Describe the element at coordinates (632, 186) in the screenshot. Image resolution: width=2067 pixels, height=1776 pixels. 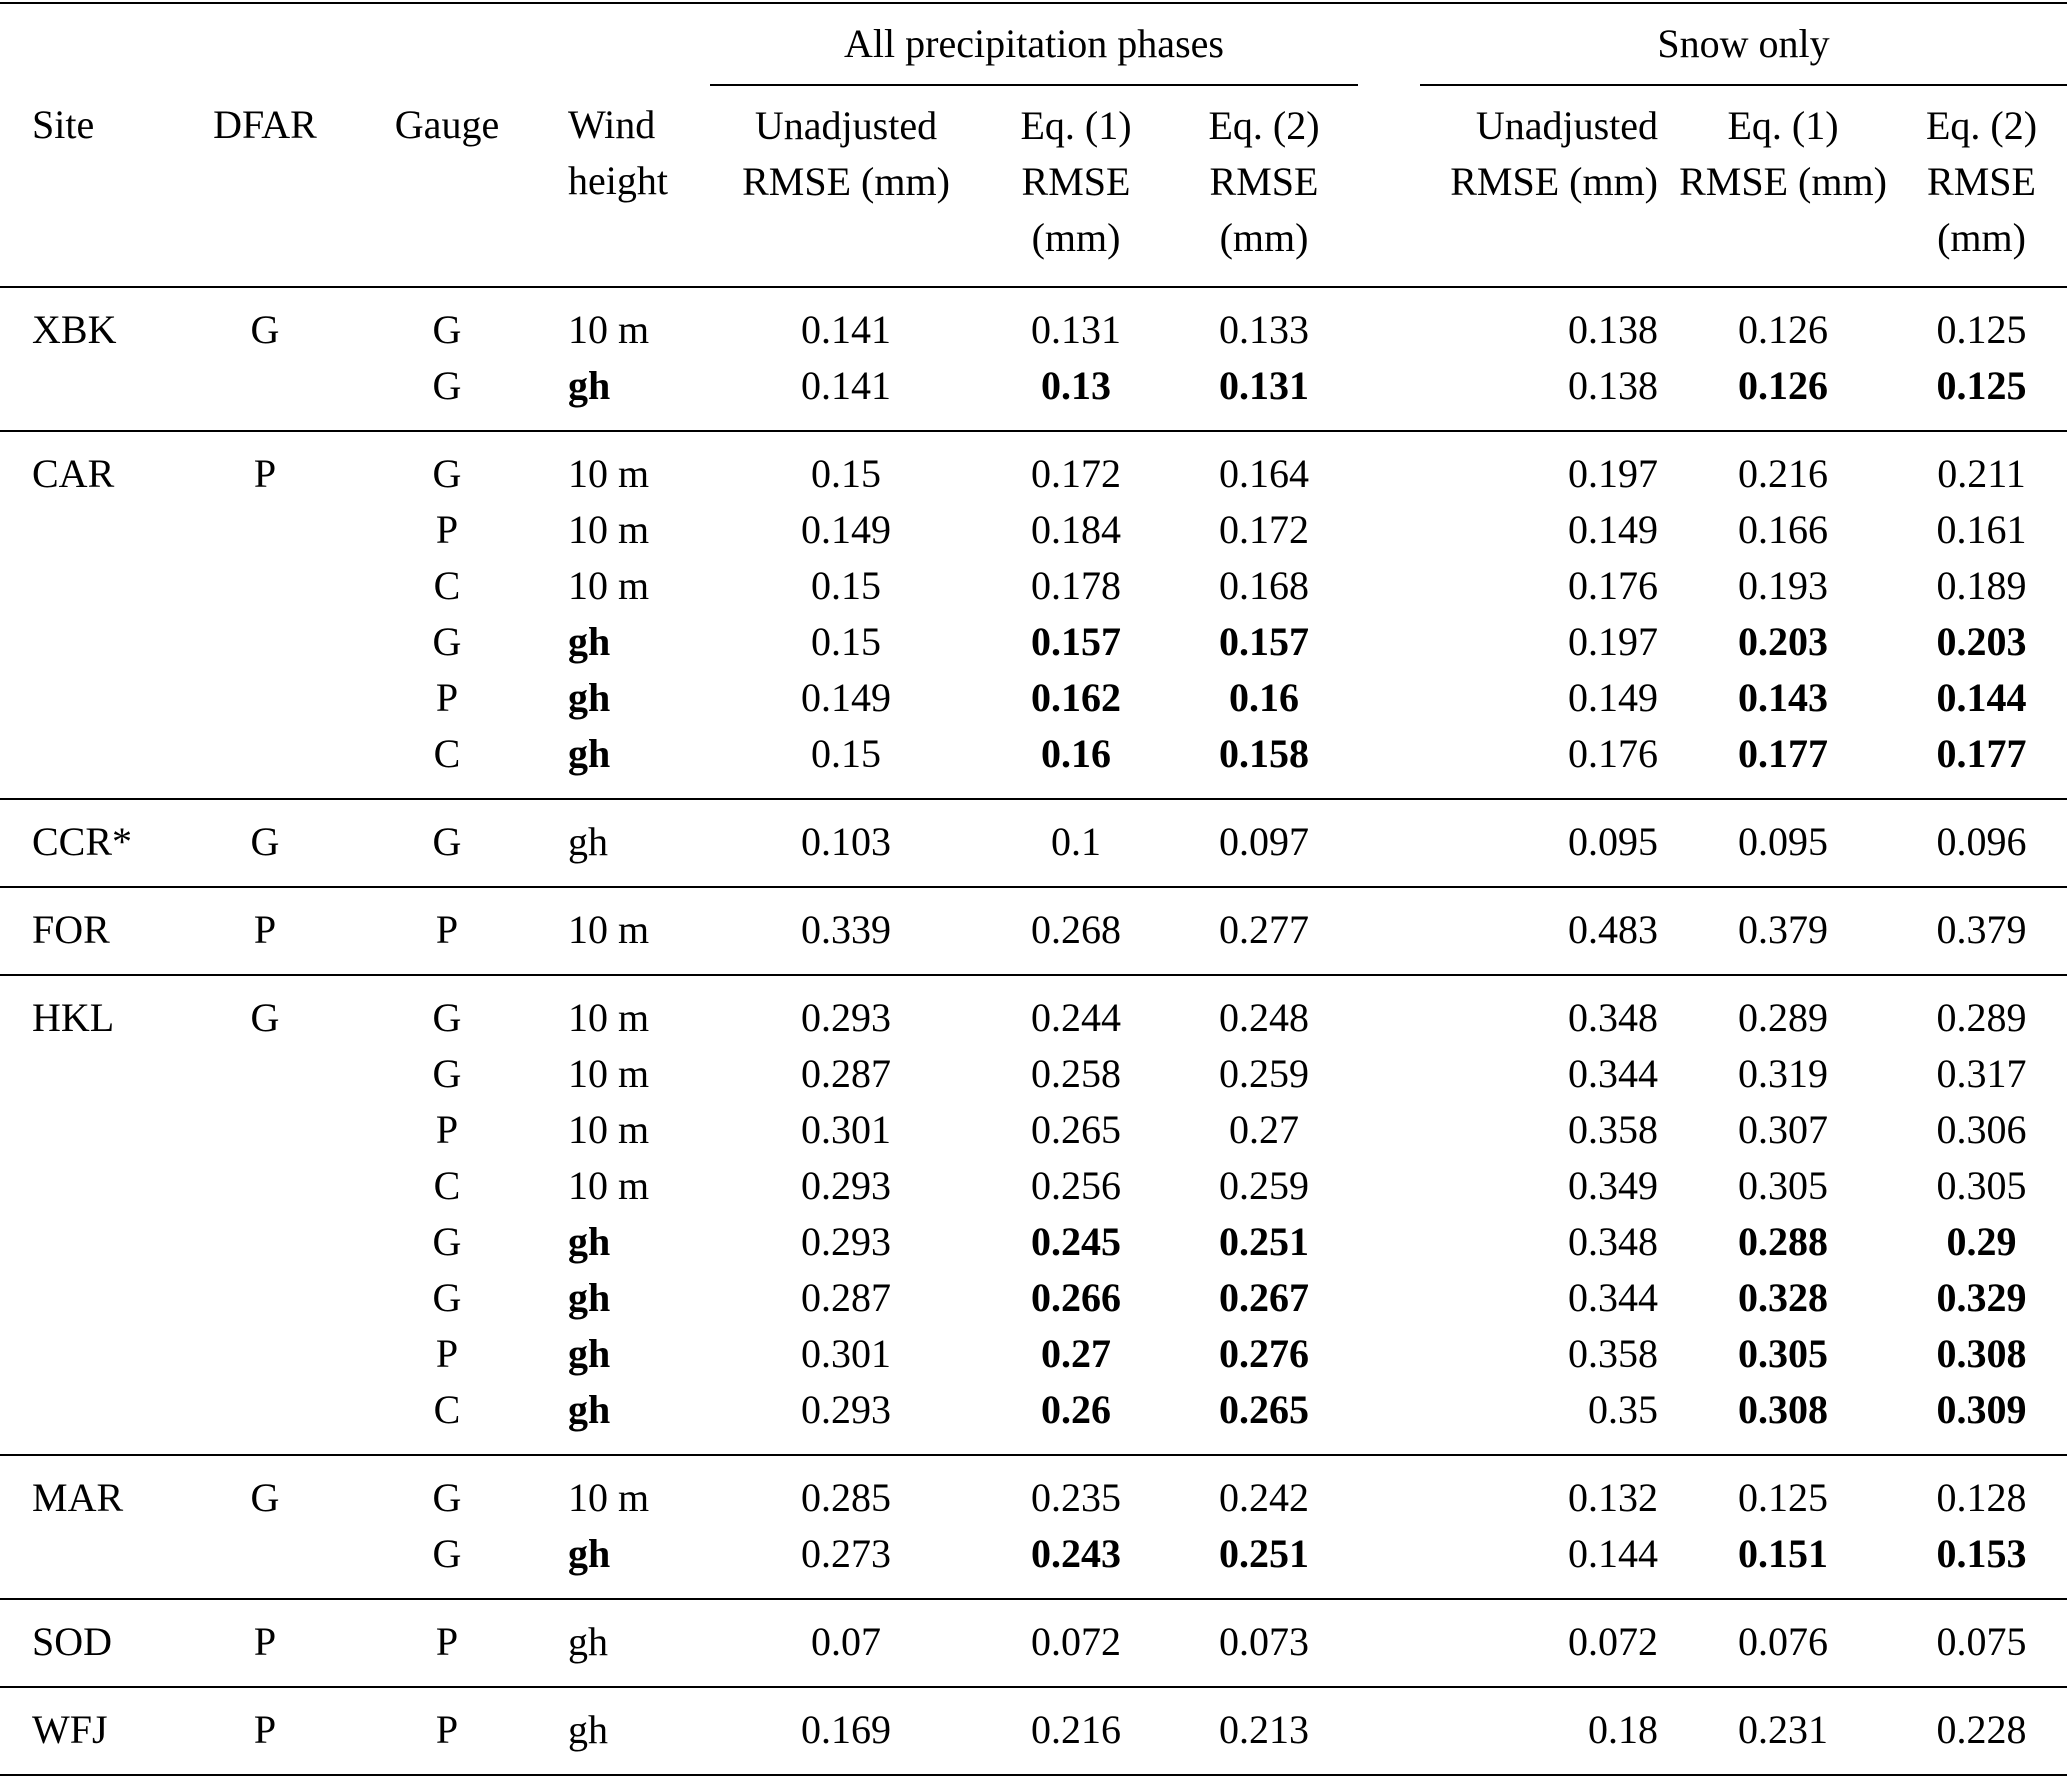
I see `col-header-wind-height: Wind height` at that location.